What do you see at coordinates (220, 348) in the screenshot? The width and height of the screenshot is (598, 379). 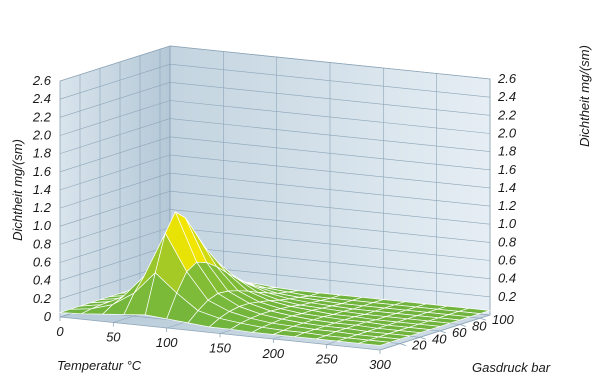 I see `x-tick-label: 150` at bounding box center [220, 348].